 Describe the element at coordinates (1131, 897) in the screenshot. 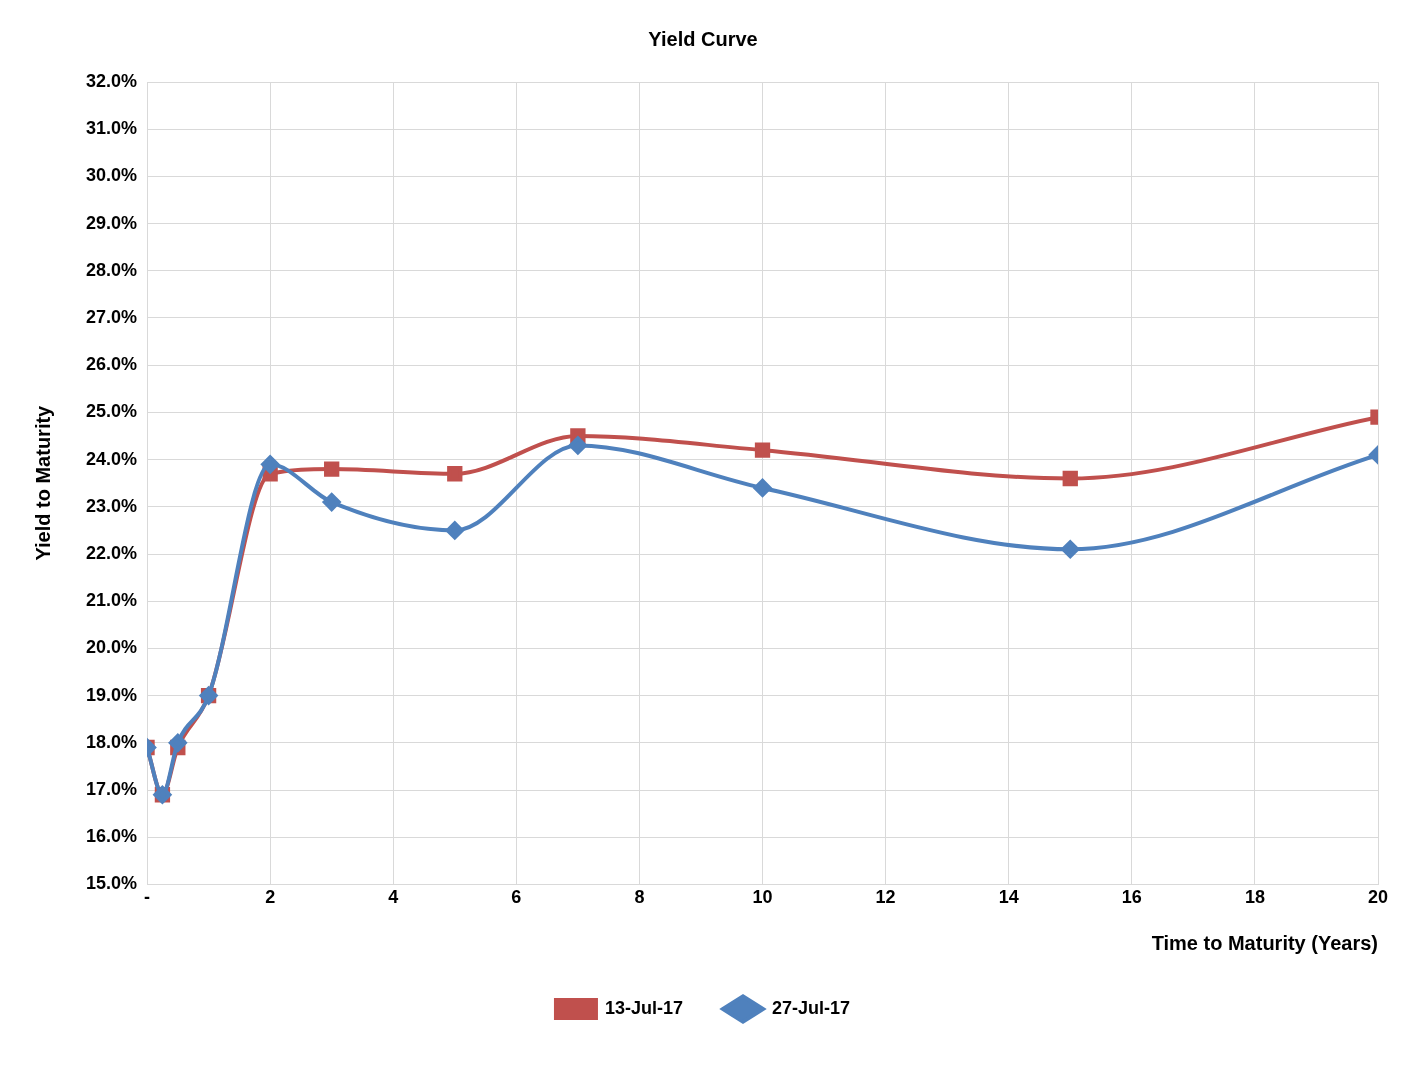

I see `x-tick-label: 16` at that location.